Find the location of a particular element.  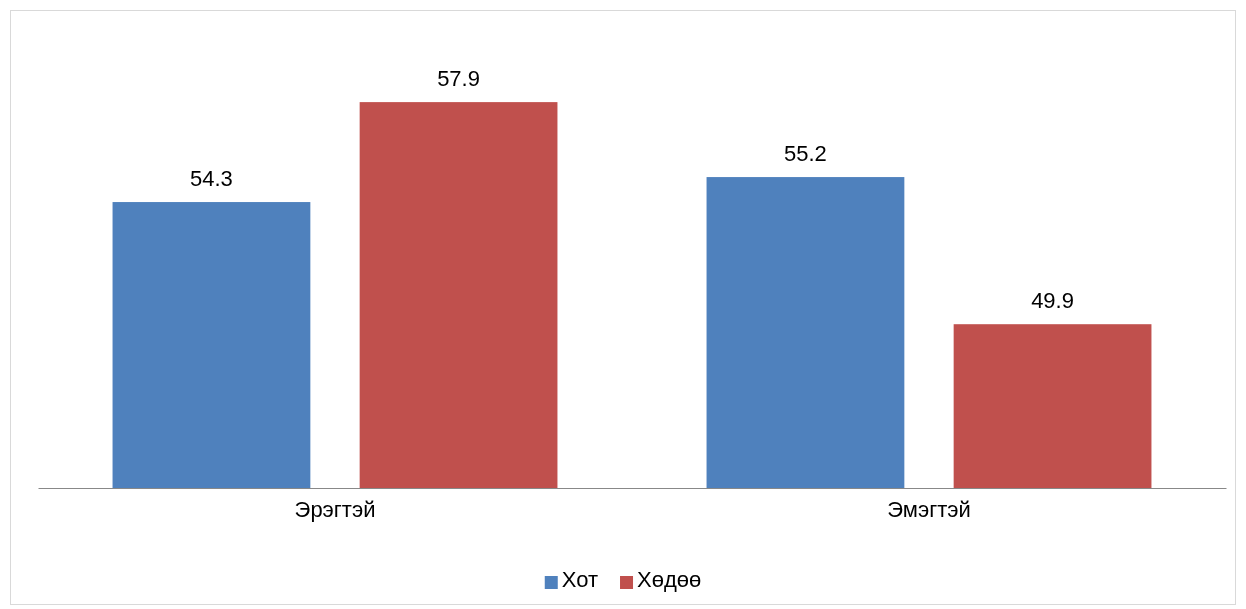

x-tick-label: Эмэгтэй is located at coordinates (929, 510).